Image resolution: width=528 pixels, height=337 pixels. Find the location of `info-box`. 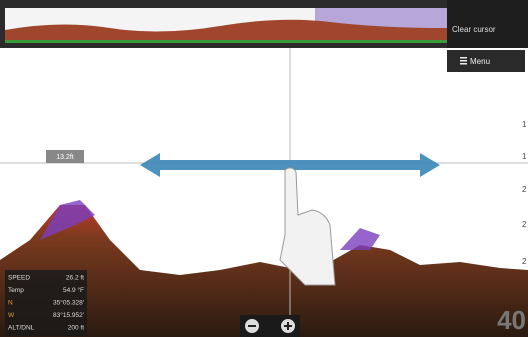

info-box is located at coordinates (46, 303).